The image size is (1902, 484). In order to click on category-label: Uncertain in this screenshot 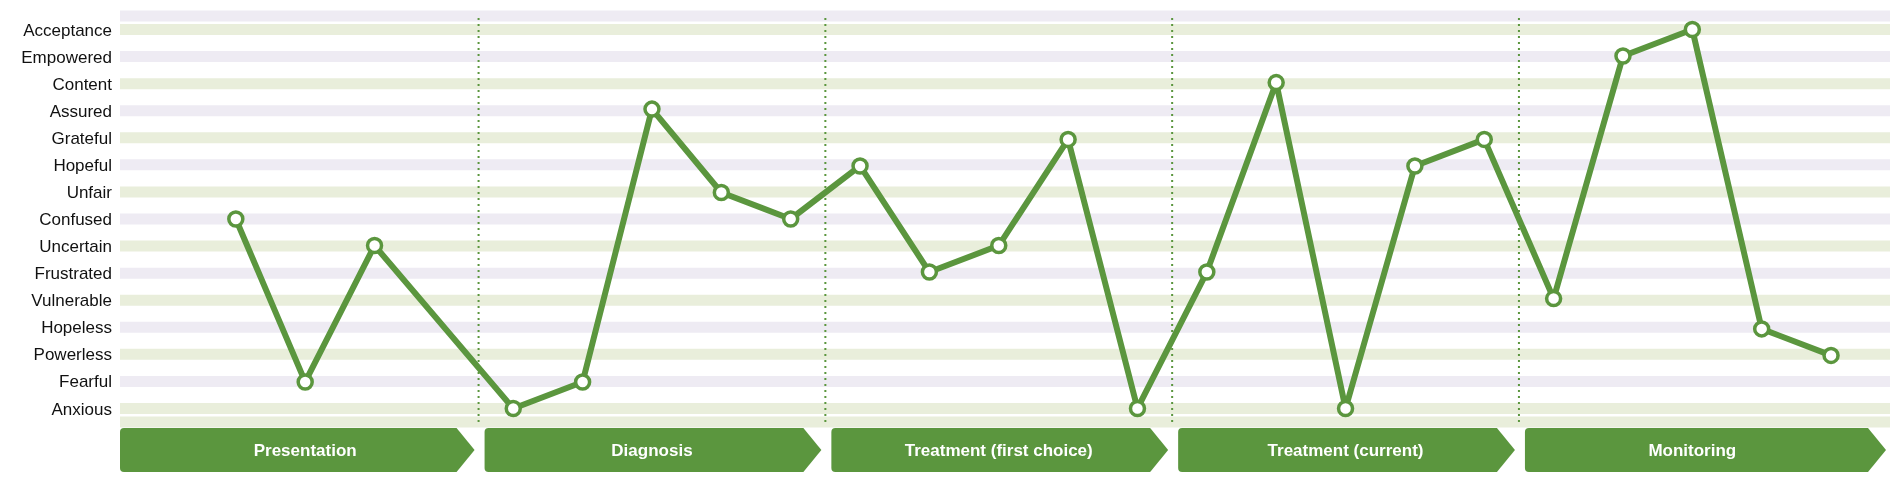, I will do `click(75, 247)`.